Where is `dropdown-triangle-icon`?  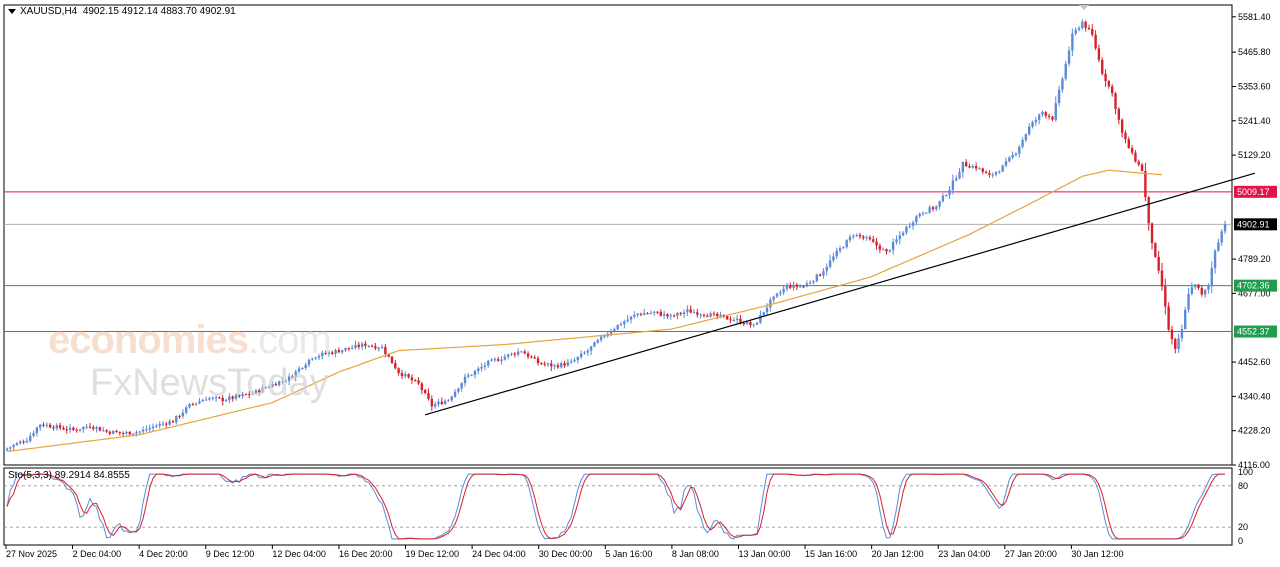
dropdown-triangle-icon is located at coordinates (12, 11).